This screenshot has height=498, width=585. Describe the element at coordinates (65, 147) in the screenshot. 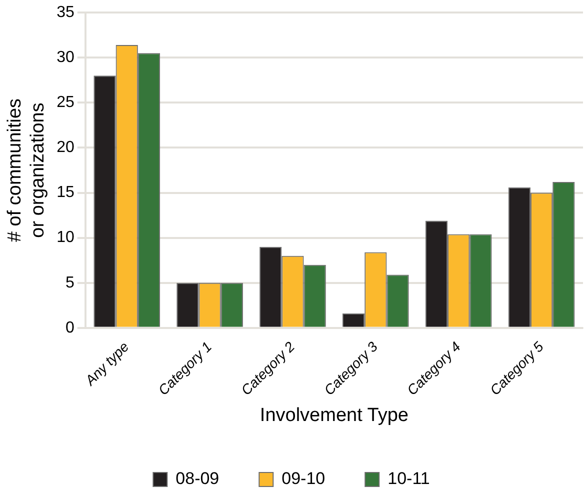

I see `y-tick-label: 20` at that location.